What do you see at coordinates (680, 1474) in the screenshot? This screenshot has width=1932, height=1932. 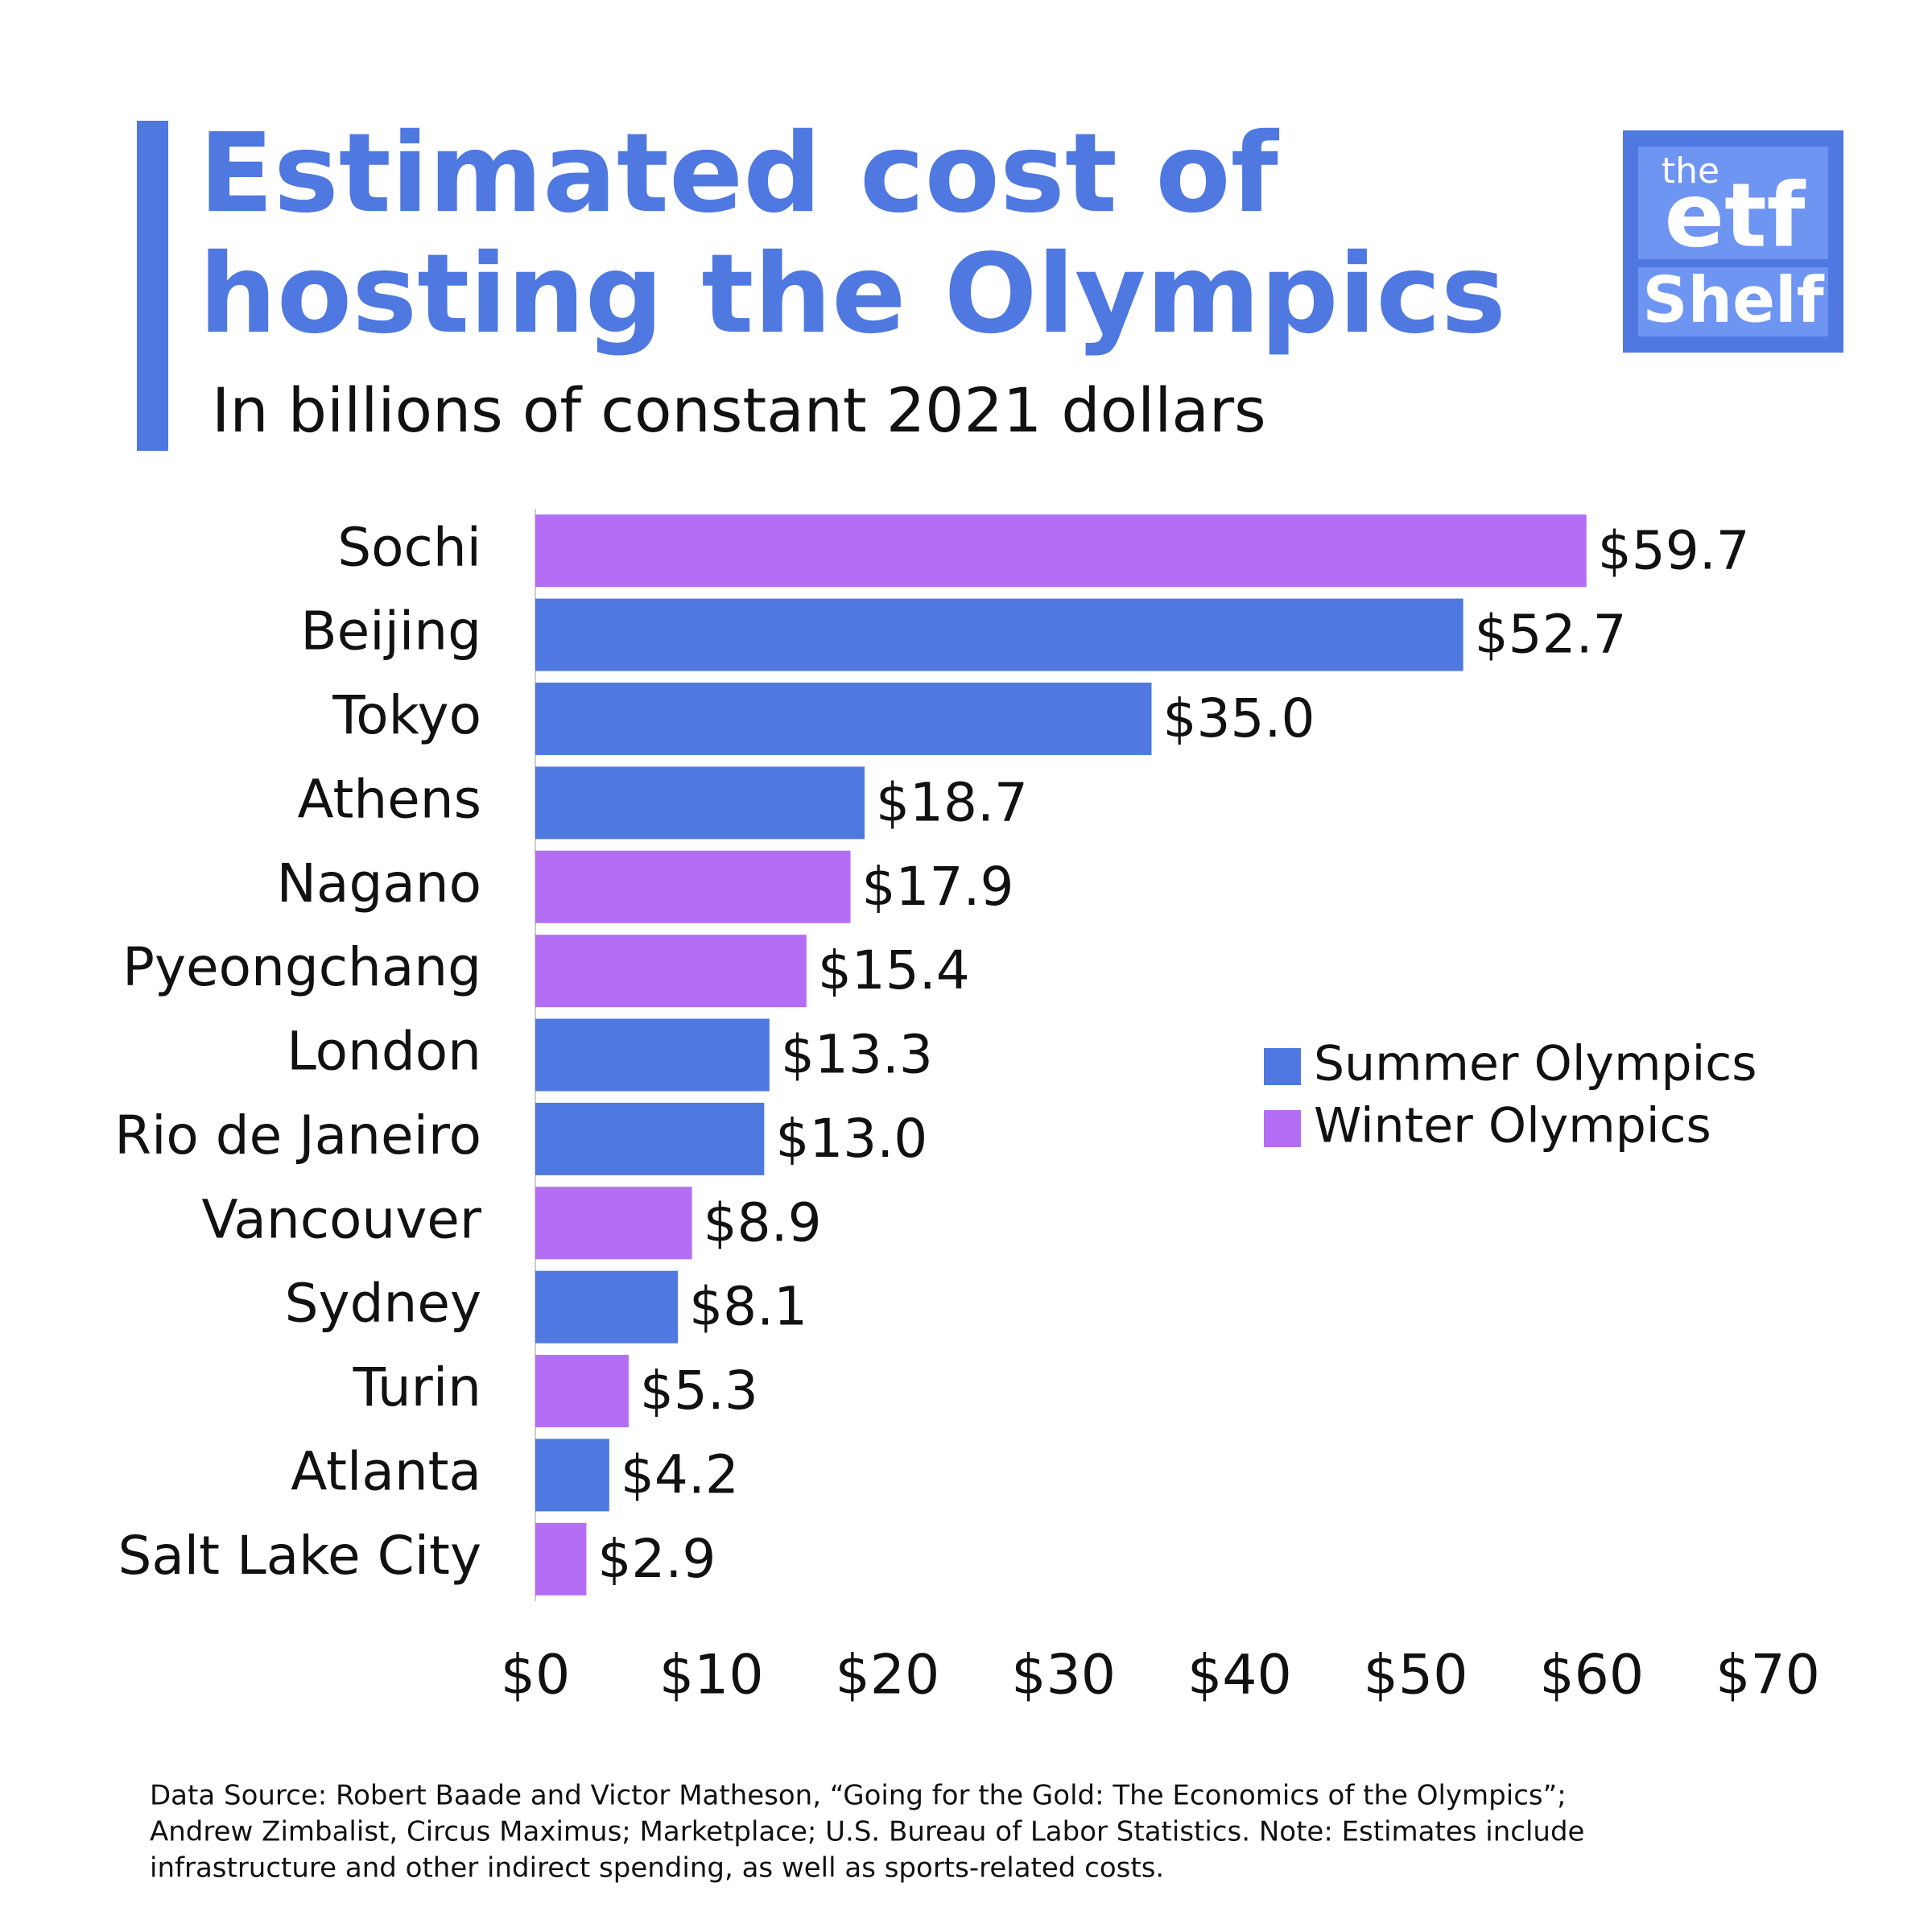 I see `data-label: $4.2` at bounding box center [680, 1474].